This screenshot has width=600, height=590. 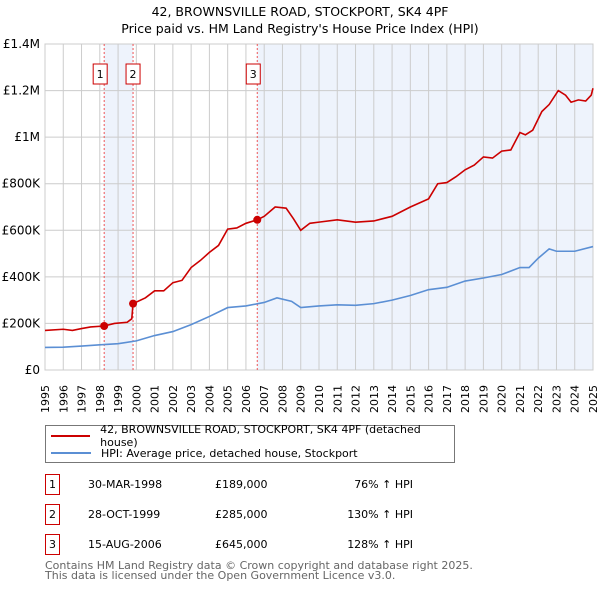 I want to click on x-tick-label: 2017, so click(x=447, y=399).